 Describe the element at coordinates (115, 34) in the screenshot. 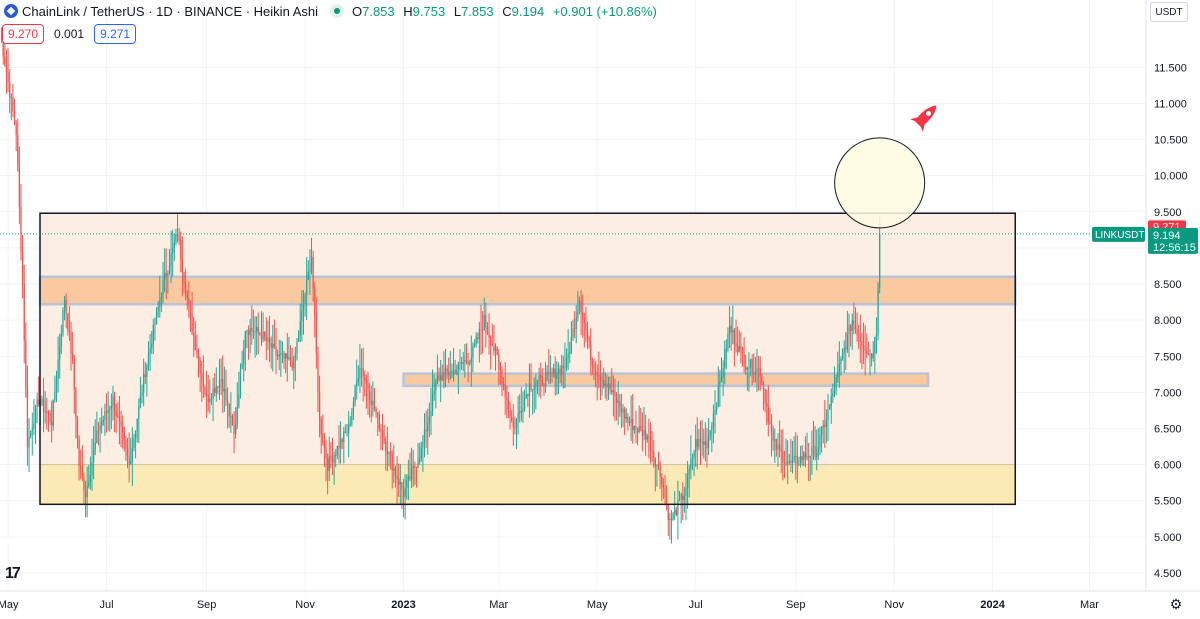

I see `buy-button: 9.271` at that location.